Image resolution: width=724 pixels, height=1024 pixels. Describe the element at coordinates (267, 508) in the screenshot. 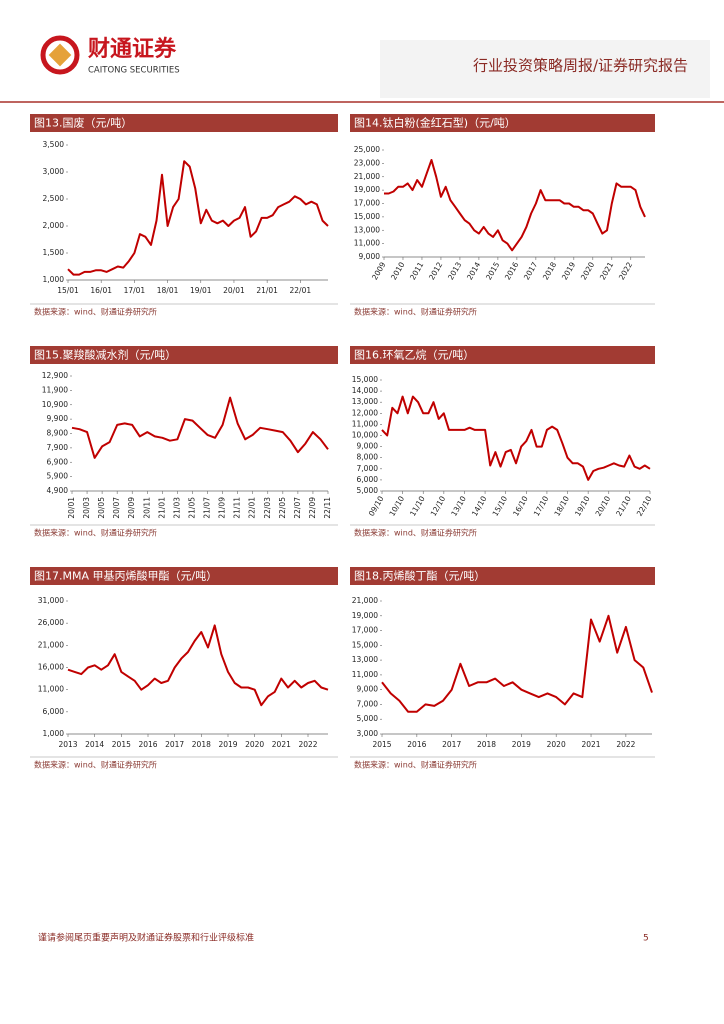

I see `x-tick-label: 22/03` at that location.